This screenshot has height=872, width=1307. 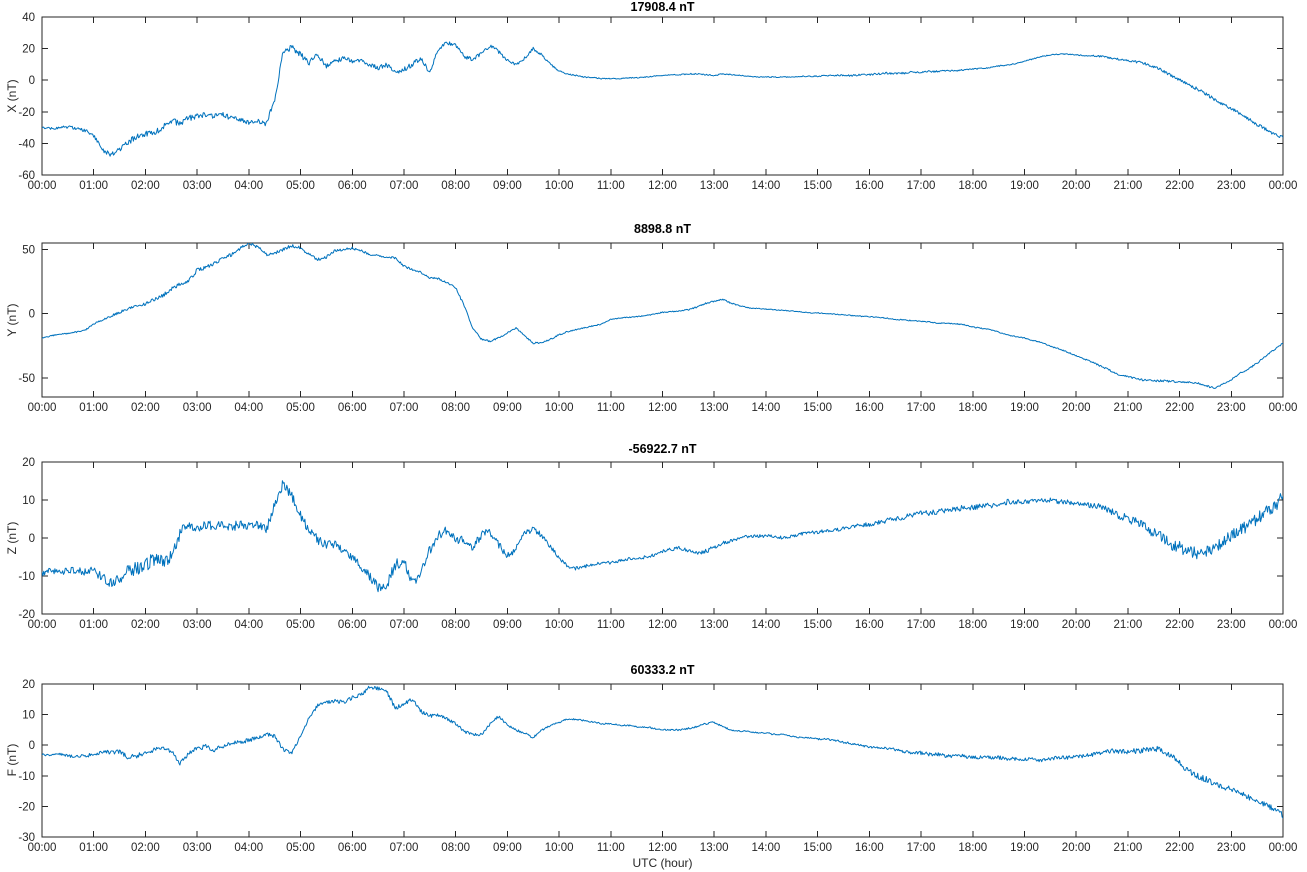 What do you see at coordinates (28, 250) in the screenshot?
I see `y-tick-label: 50` at bounding box center [28, 250].